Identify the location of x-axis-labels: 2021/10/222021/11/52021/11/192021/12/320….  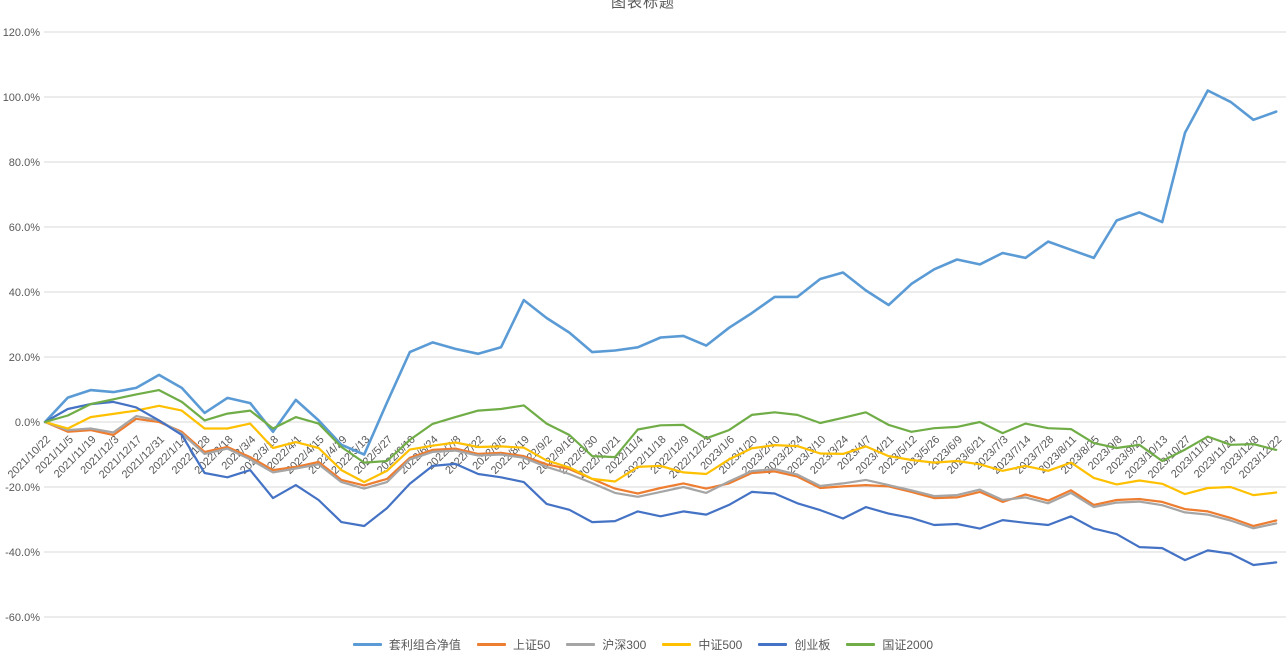
(645, 457).